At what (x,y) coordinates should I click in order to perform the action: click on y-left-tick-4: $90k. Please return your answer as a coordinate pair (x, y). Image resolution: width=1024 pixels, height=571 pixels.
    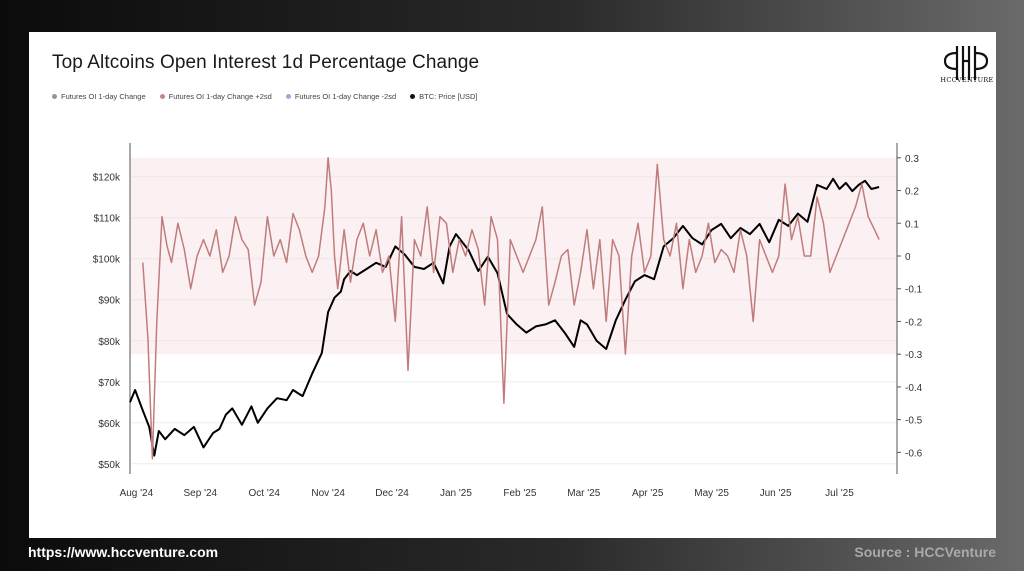
    Looking at the image, I should click on (109, 301).